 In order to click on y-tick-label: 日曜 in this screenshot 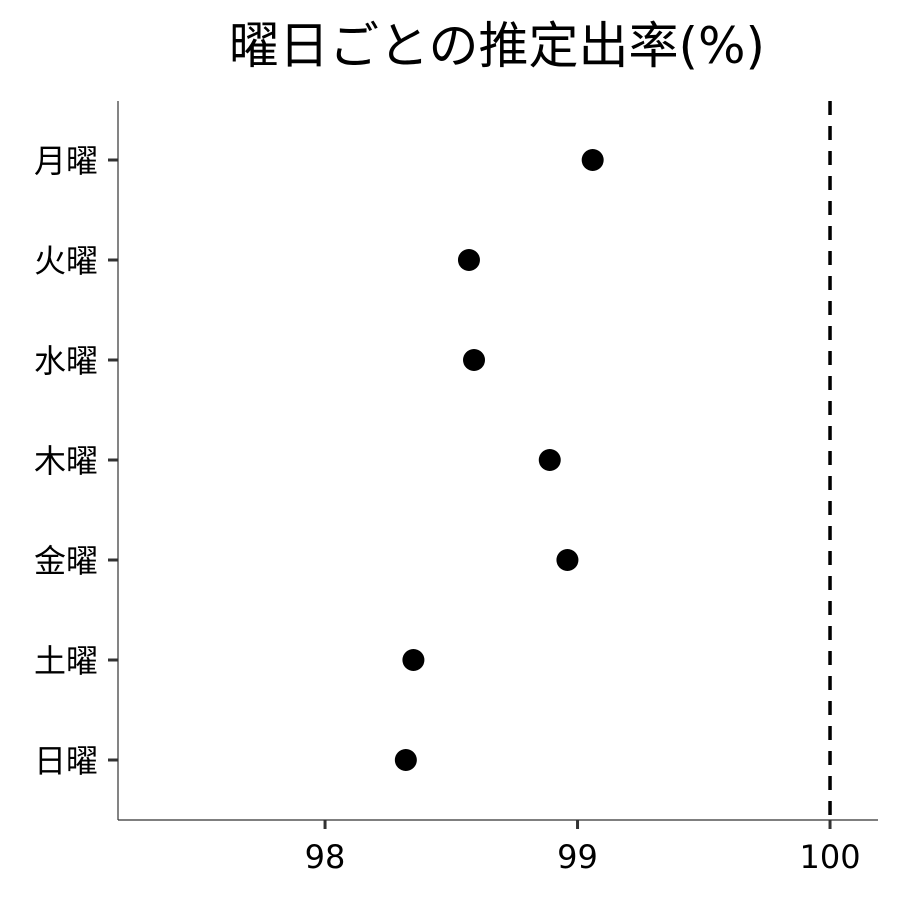, I will do `click(66, 761)`.